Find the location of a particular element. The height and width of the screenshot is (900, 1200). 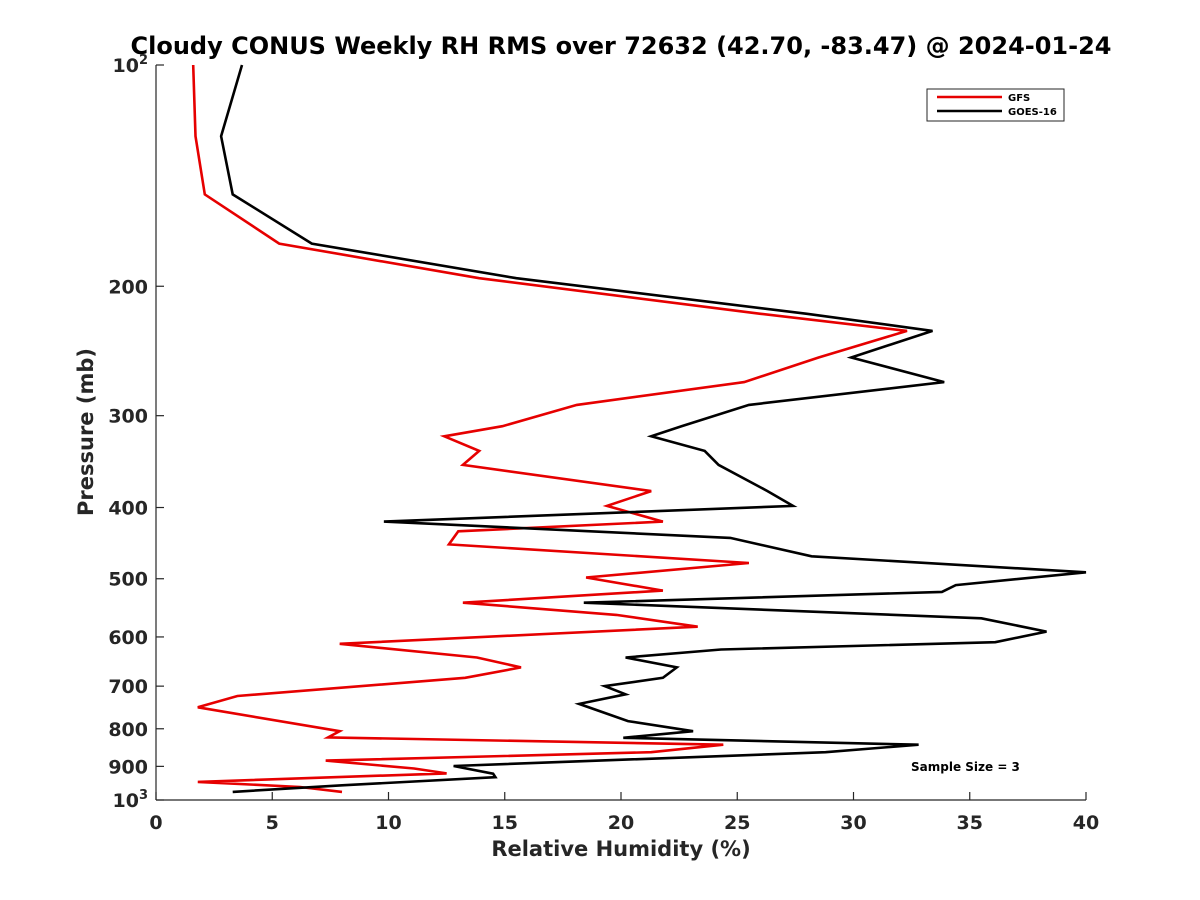

x-axis-ticks: 0 5 10 15 20 25 30 35 40 is located at coordinates (624, 813).